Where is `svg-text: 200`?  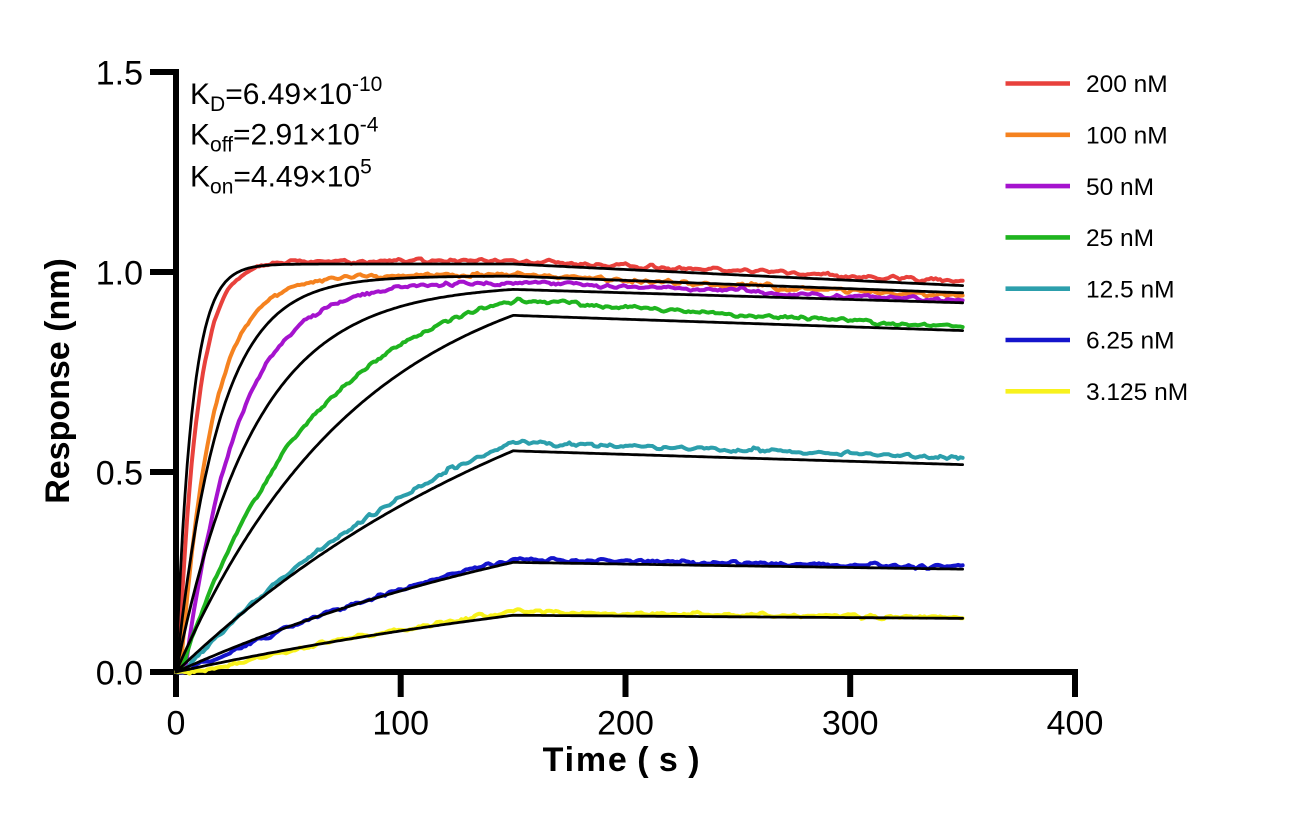
svg-text: 200 is located at coordinates (625, 724).